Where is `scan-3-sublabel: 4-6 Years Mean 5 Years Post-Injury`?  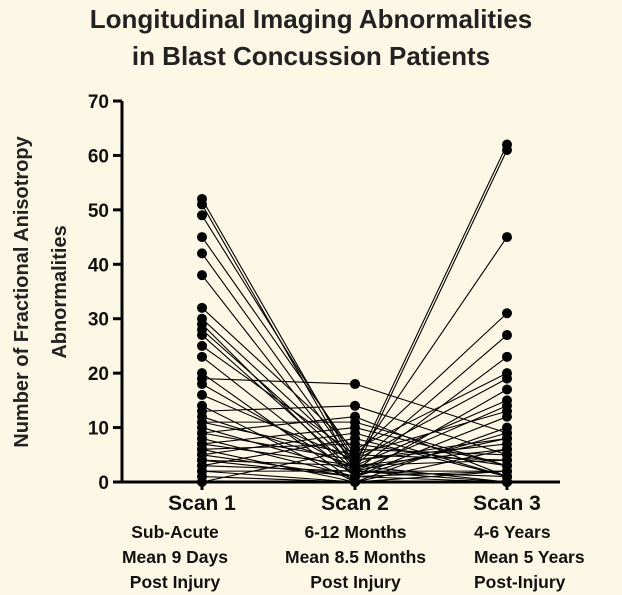
scan-3-sublabel: 4-6 Years Mean 5 Years Post-Injury is located at coordinates (547, 557).